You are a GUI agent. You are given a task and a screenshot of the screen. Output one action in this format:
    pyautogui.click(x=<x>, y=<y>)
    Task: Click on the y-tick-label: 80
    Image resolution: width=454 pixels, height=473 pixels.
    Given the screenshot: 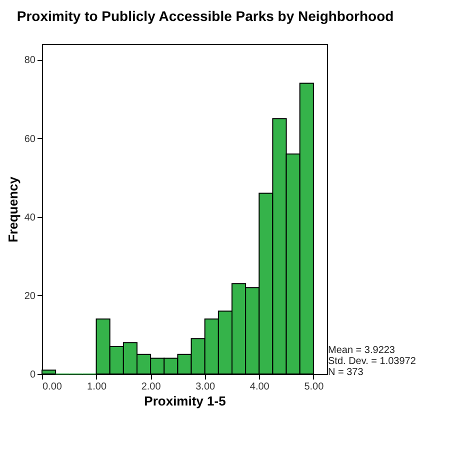 What is the action you would take?
    pyautogui.click(x=30, y=60)
    